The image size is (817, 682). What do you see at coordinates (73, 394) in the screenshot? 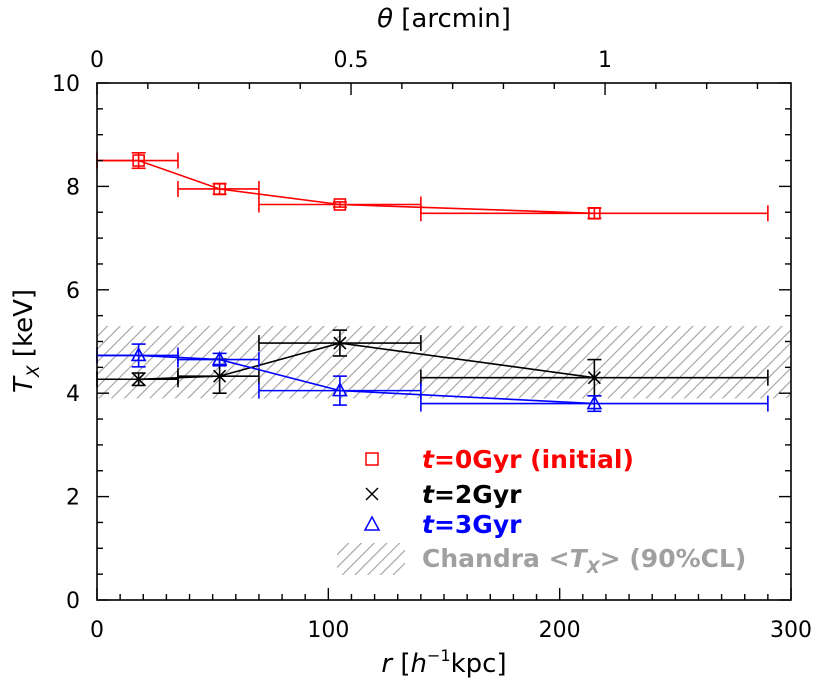
I see `y-tick-label: 4` at bounding box center [73, 394].